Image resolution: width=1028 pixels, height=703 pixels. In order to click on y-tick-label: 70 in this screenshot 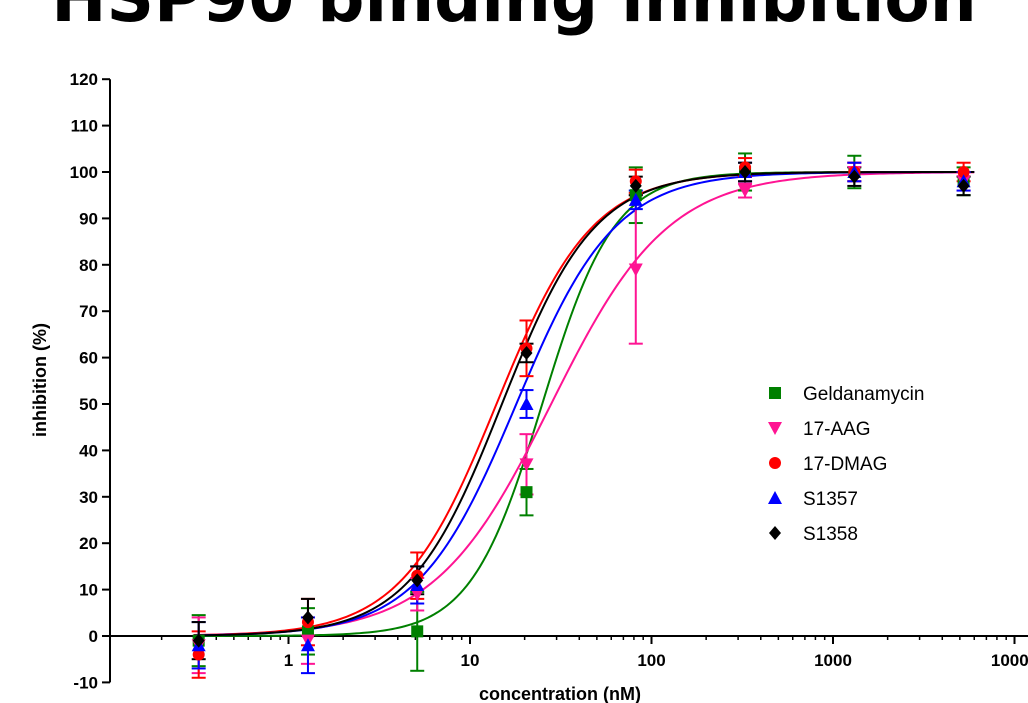, I will do `click(88, 311)`.